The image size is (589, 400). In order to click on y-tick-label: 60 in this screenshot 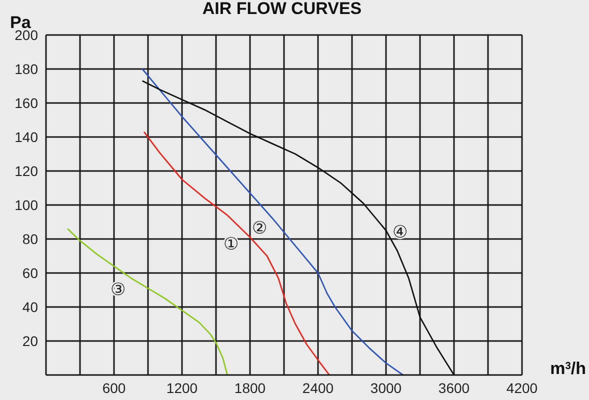, I will do `click(30, 272)`.